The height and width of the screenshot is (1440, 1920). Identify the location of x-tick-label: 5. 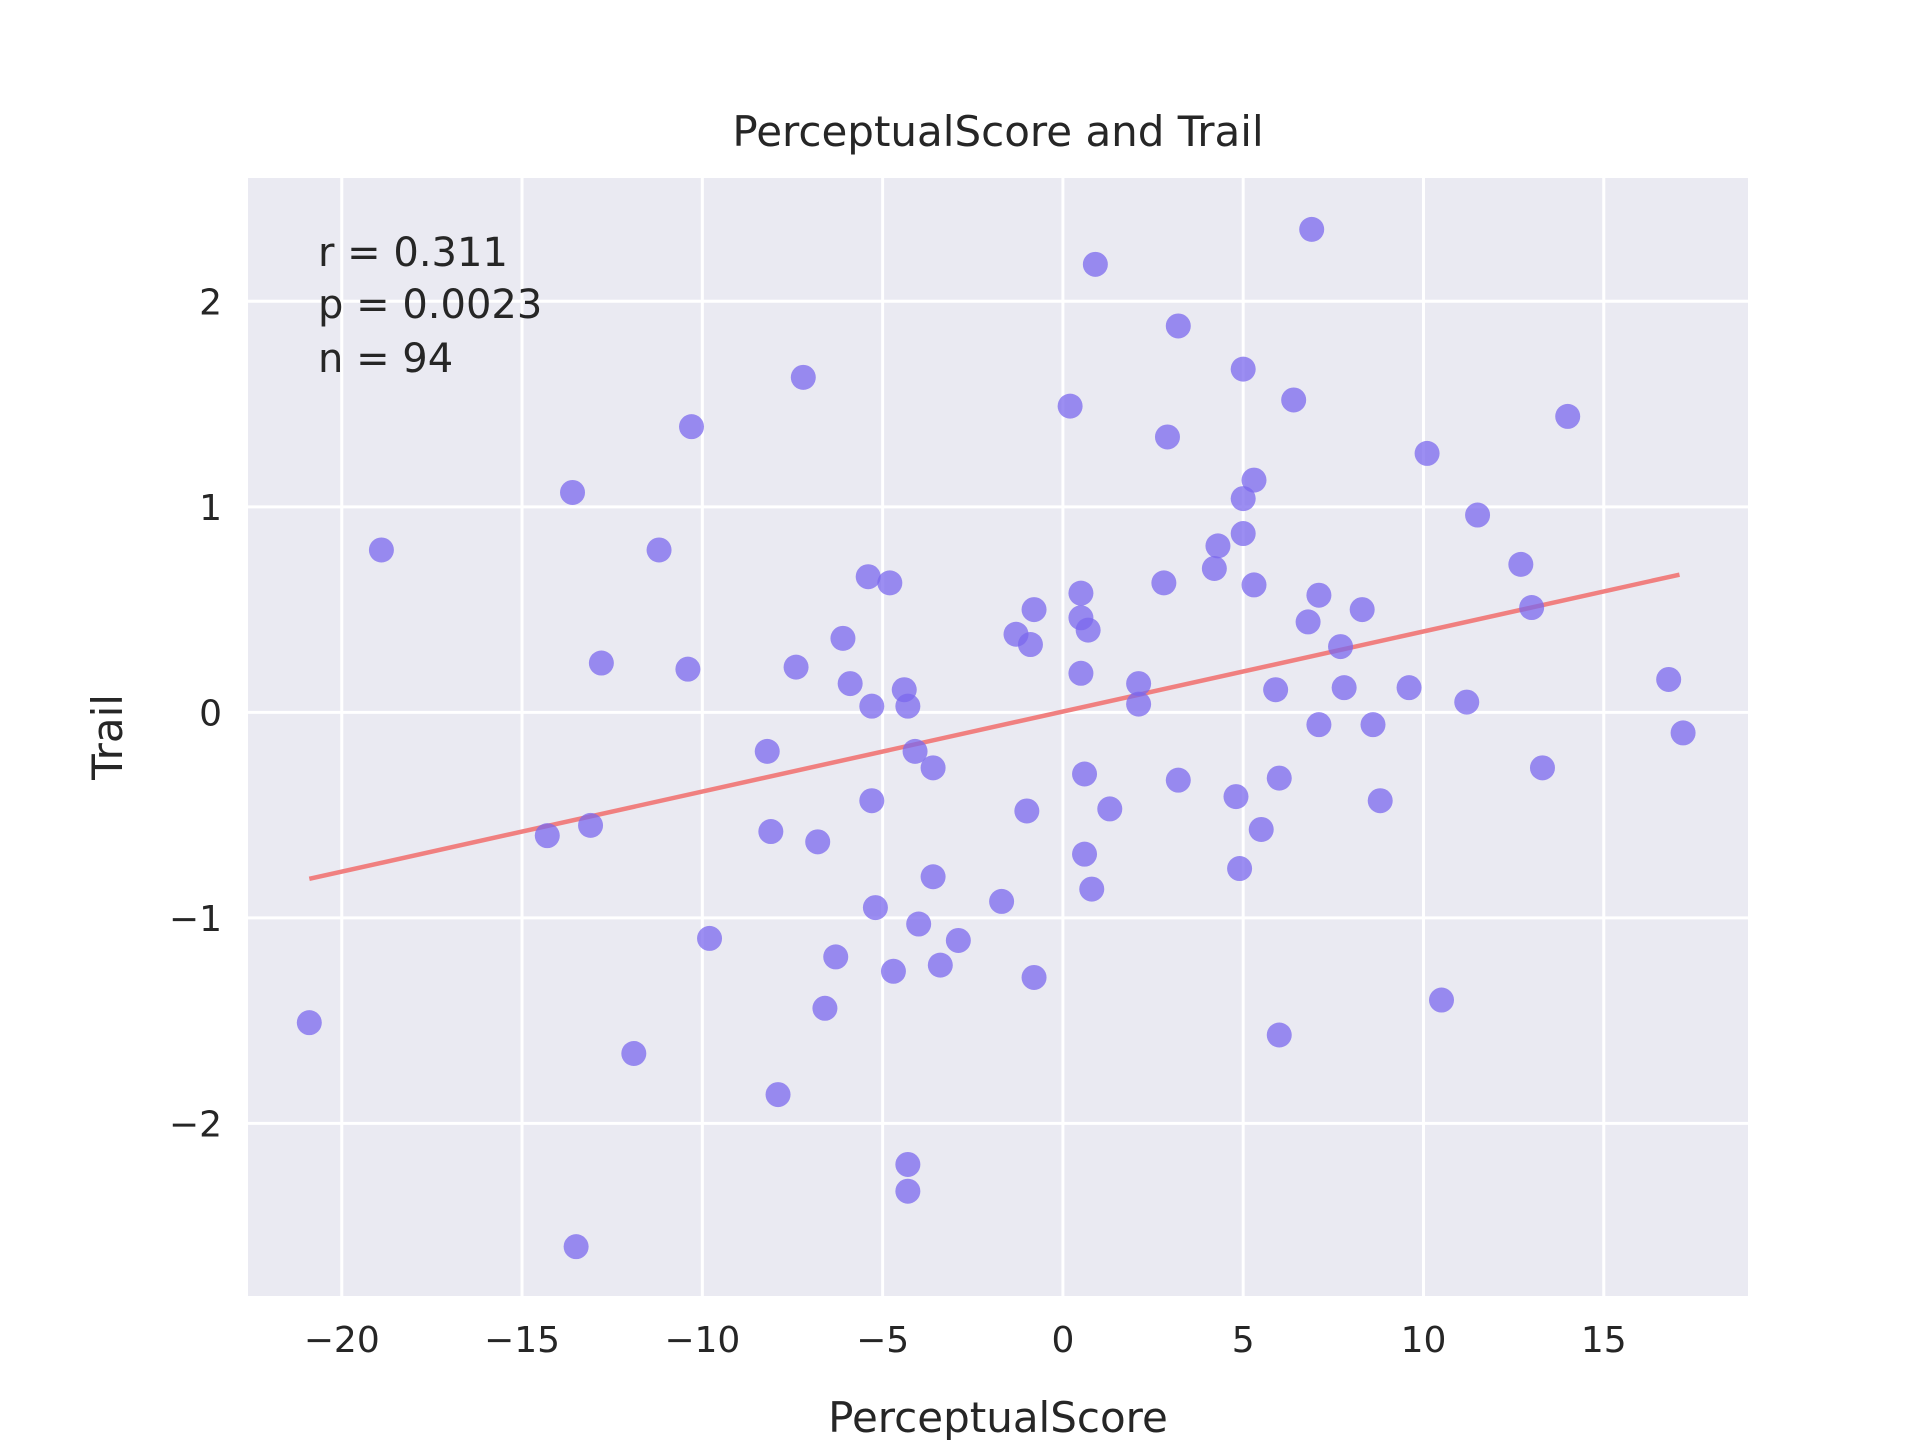
(1243, 1340).